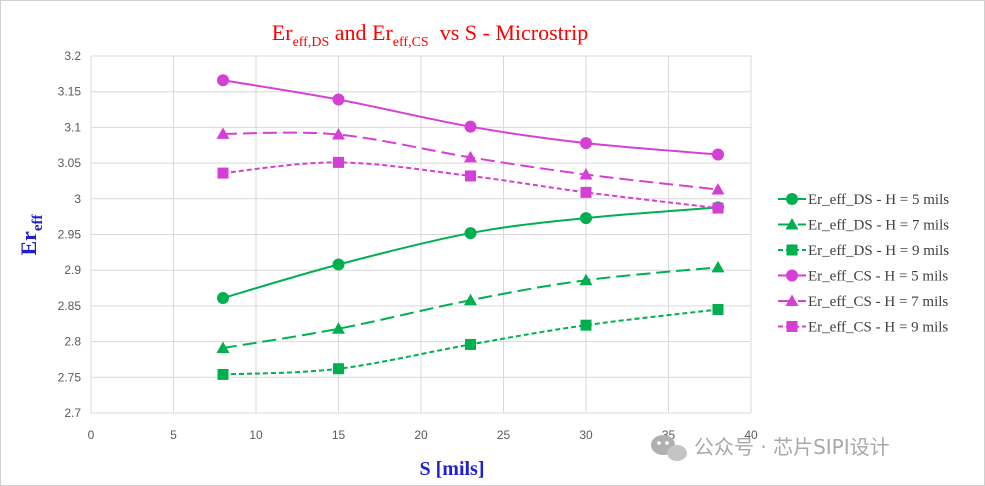 The image size is (985, 486). I want to click on legend-item: Er_eff_DS - H = 9 mils, so click(863, 251).